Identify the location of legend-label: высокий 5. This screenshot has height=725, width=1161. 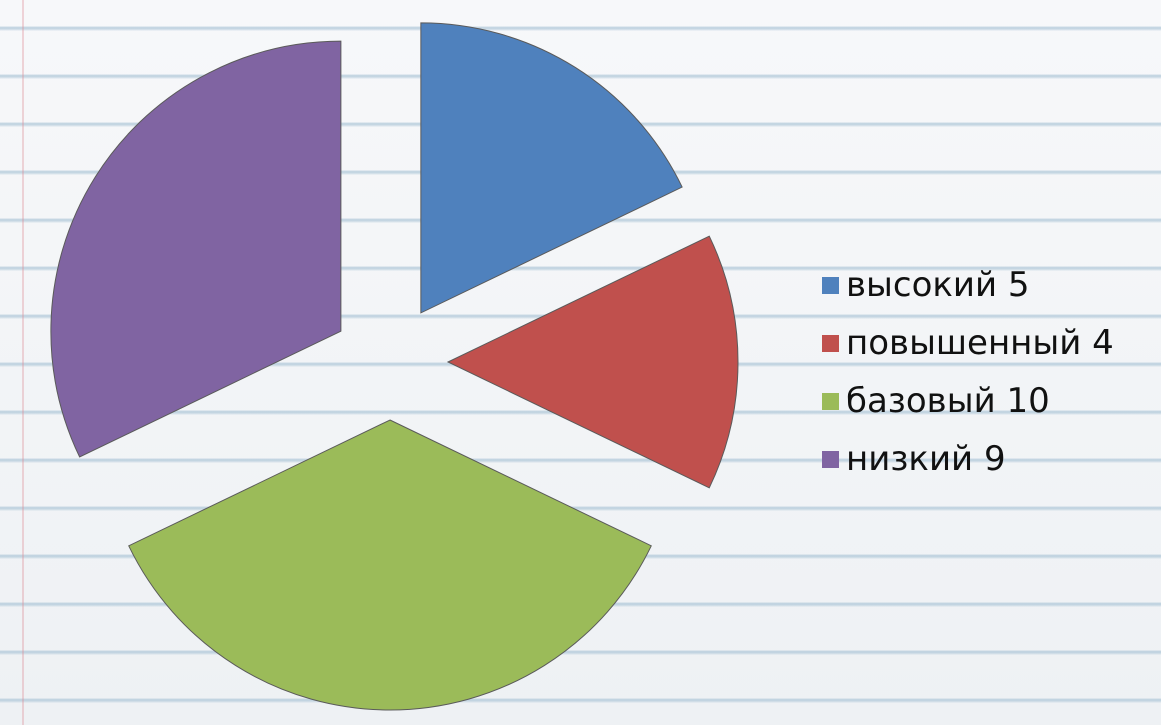
(938, 285).